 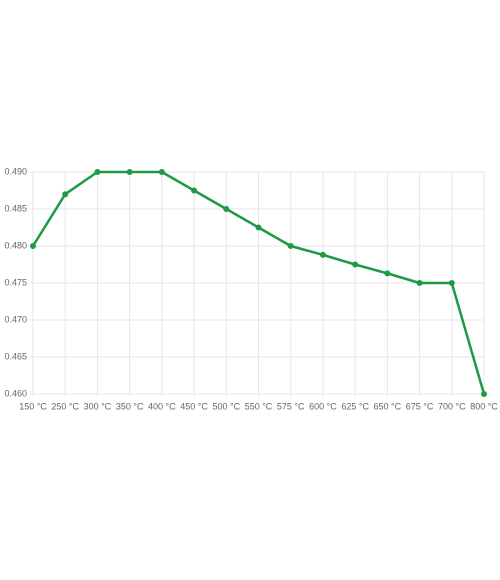 I want to click on x-tick-label: 700 °C, so click(x=452, y=406).